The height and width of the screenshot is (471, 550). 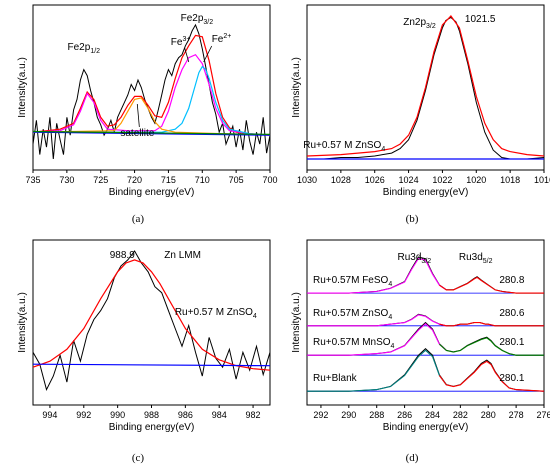 I want to click on series-label-0: Ru+0.57M FeSO4, so click(x=352, y=281).